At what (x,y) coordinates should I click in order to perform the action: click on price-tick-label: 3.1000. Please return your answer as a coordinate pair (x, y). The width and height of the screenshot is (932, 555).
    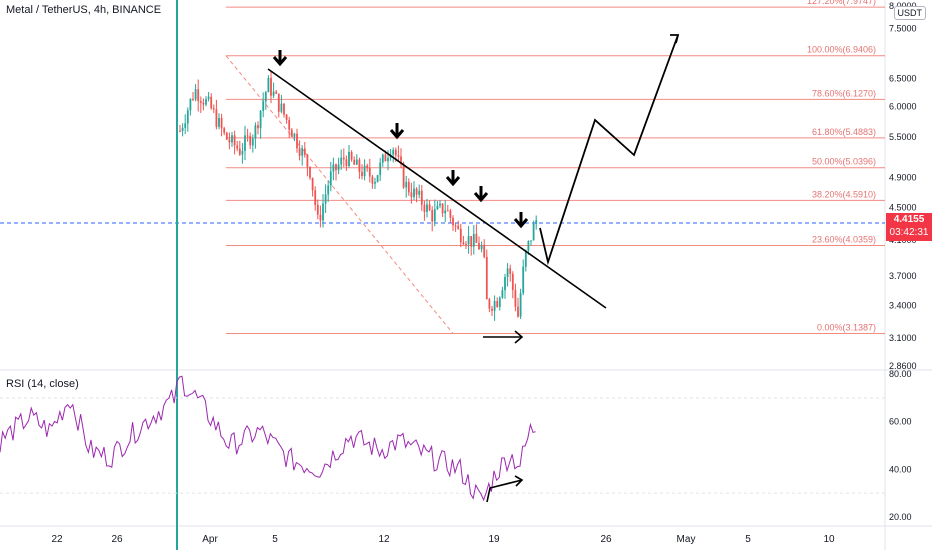
    Looking at the image, I should click on (903, 338).